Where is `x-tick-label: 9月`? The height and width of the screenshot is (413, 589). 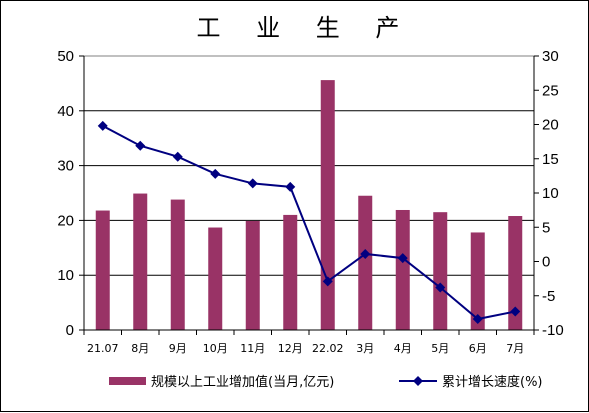
x-tick-label: 9月 is located at coordinates (178, 348).